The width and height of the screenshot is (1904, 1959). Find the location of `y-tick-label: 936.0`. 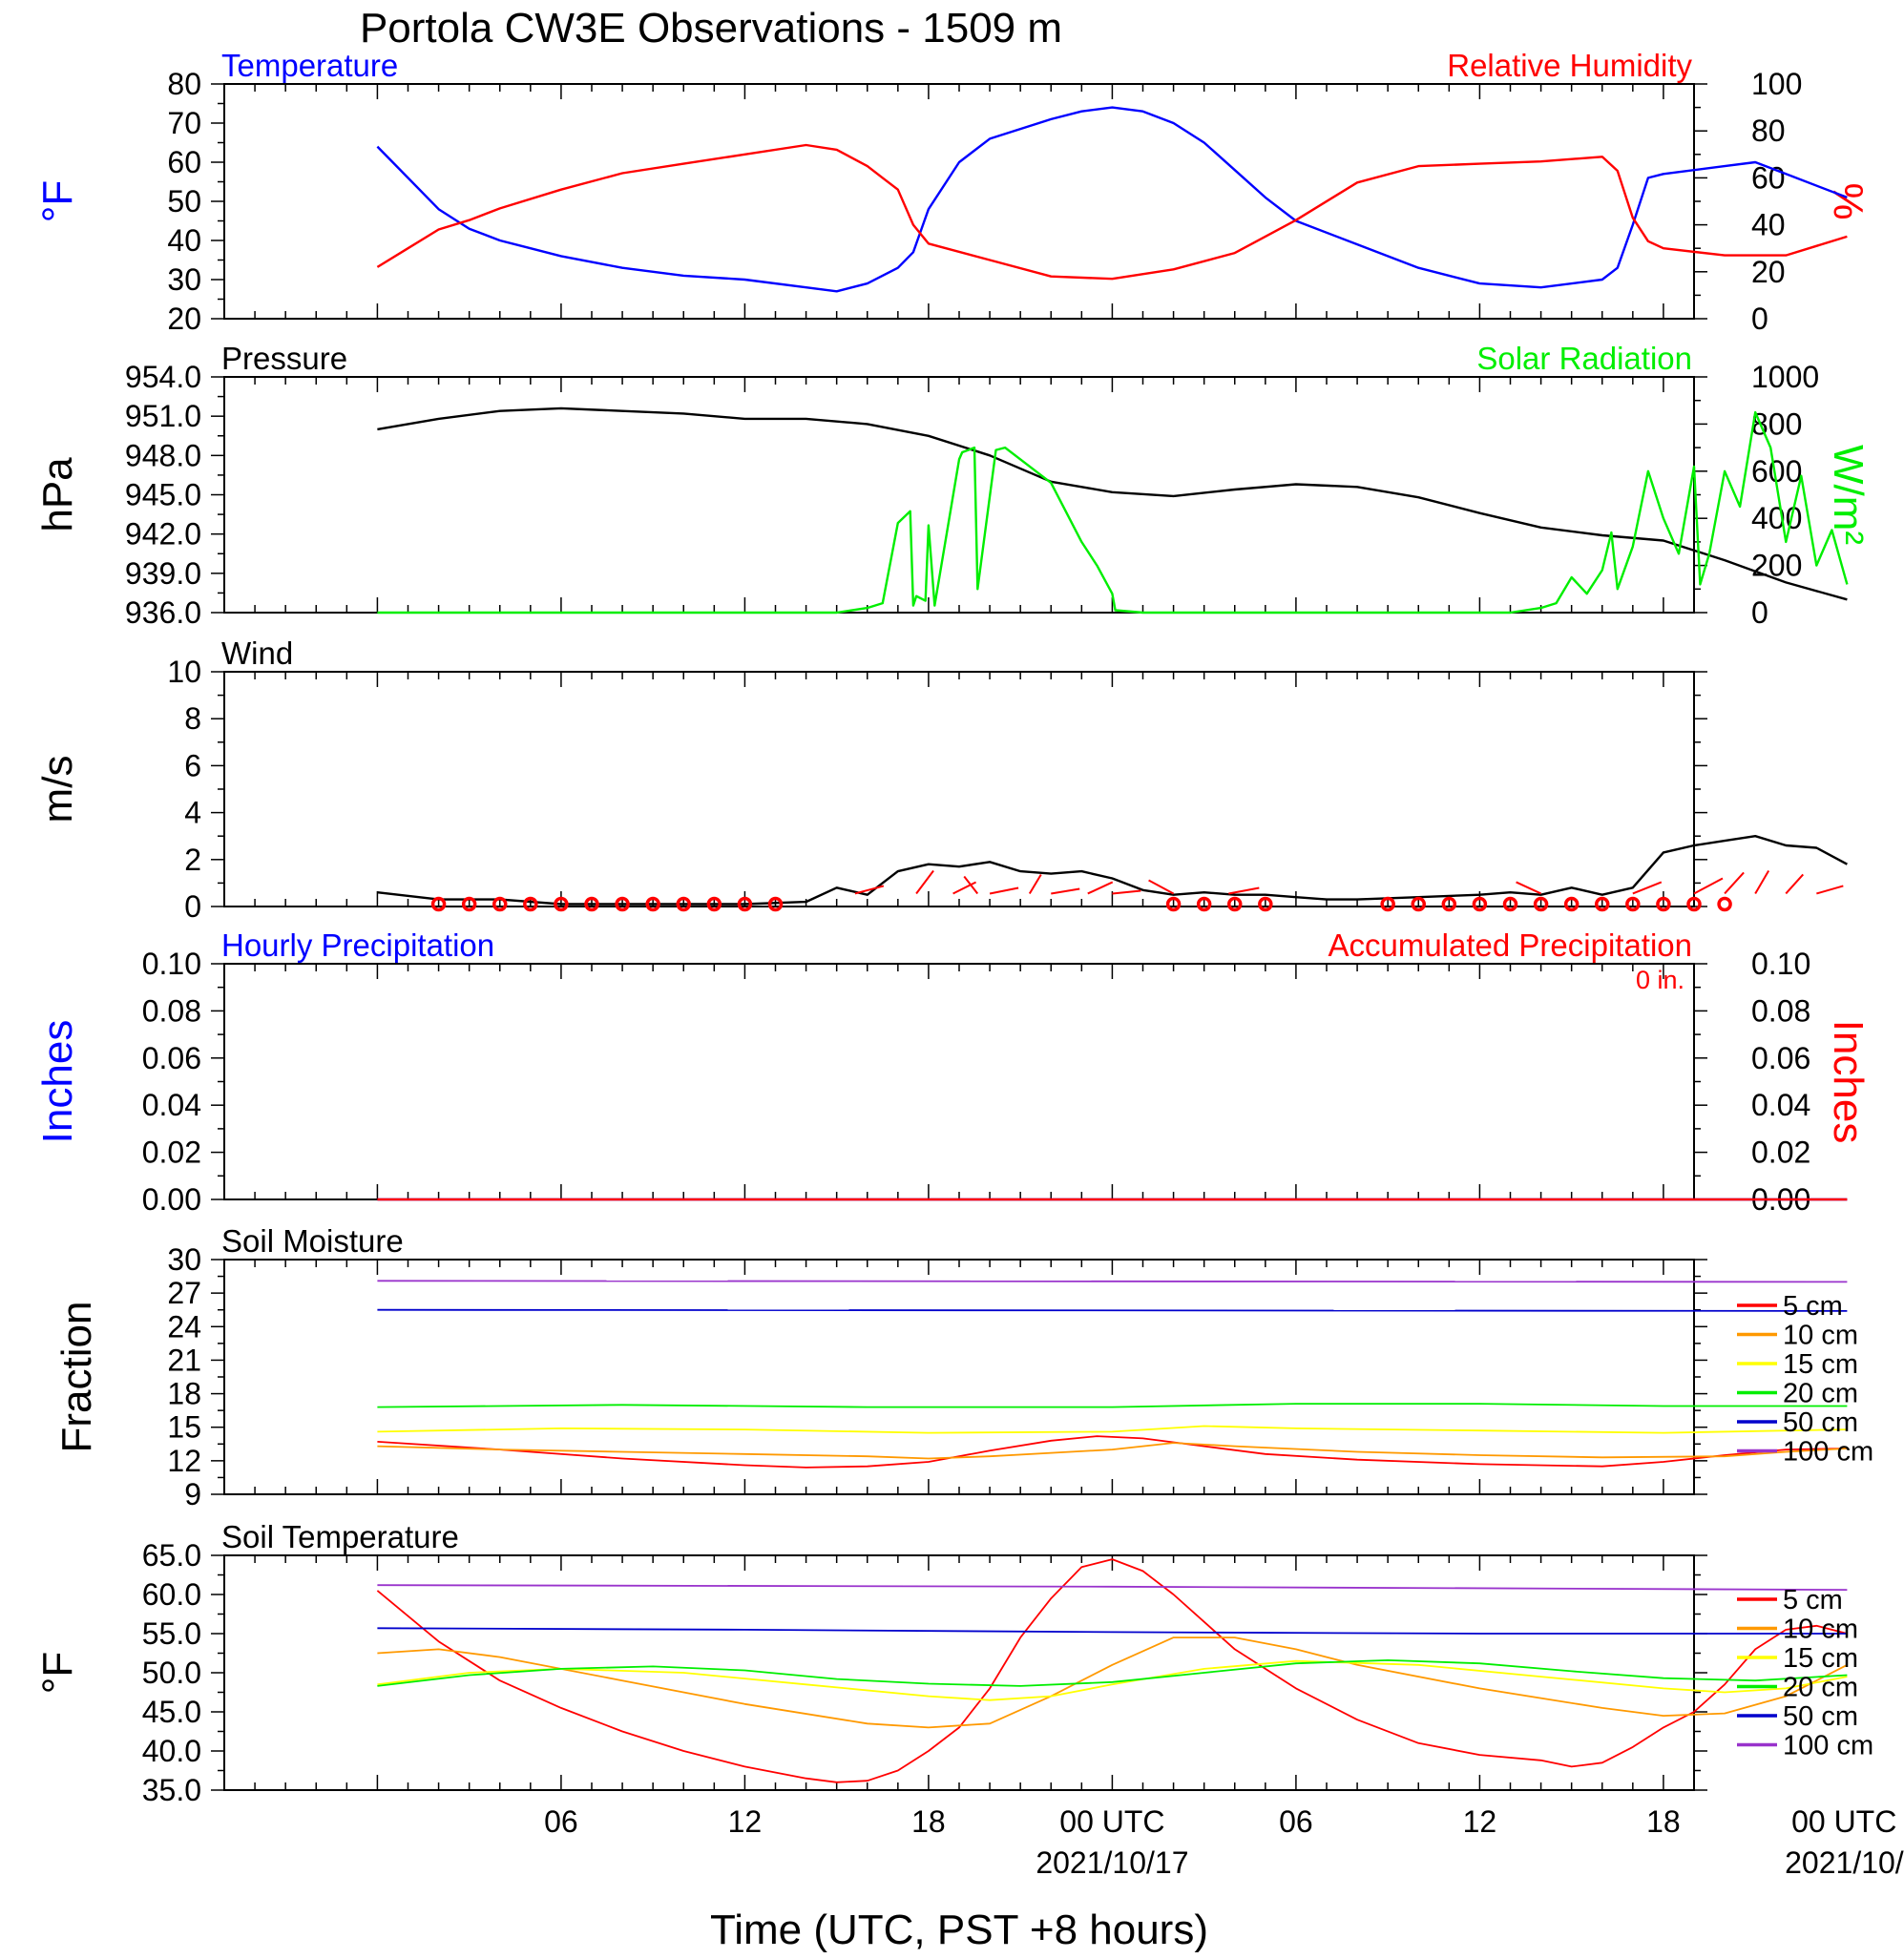

y-tick-label: 936.0 is located at coordinates (163, 612).